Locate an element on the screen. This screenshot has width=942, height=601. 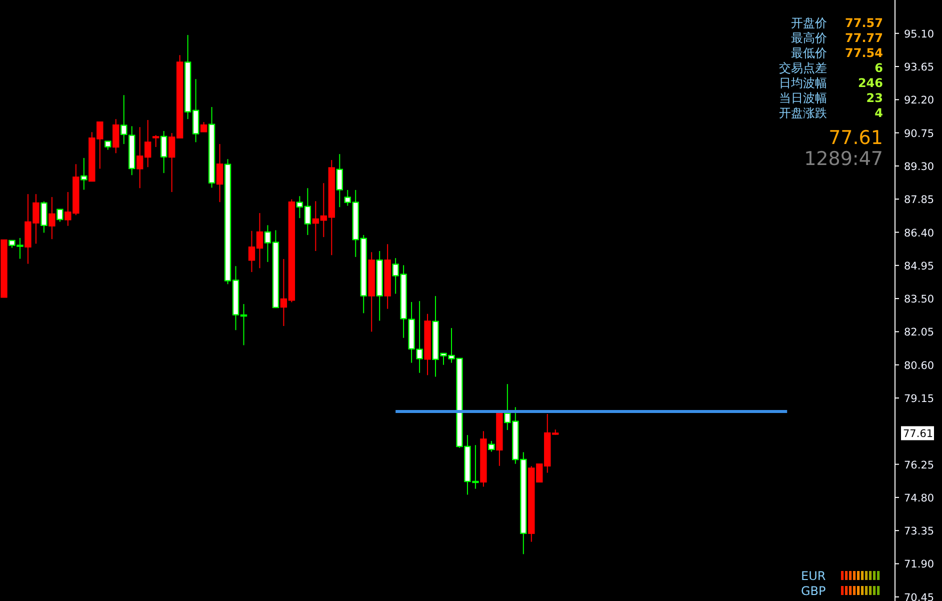
annotation: GBP is located at coordinates (813, 591).